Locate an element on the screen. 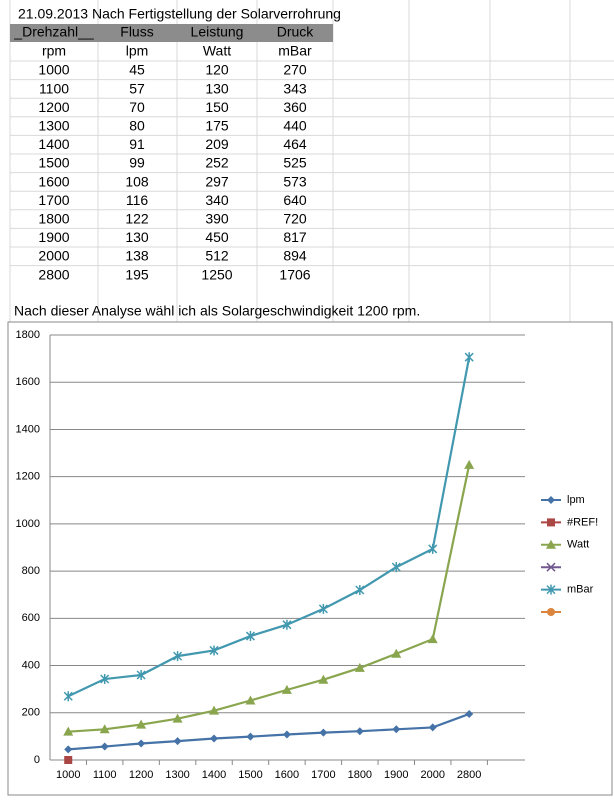  x-tick-label: 1500 is located at coordinates (250, 775).